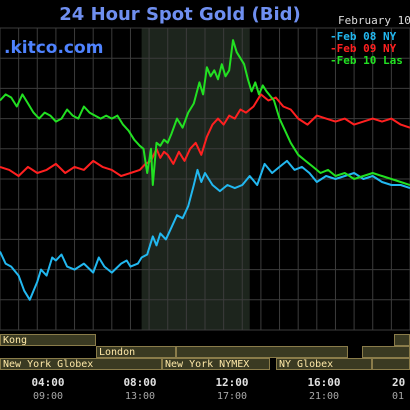 The image size is (410, 410). Describe the element at coordinates (398, 396) in the screenshot. I see `x-tick-bottom: 01` at that location.